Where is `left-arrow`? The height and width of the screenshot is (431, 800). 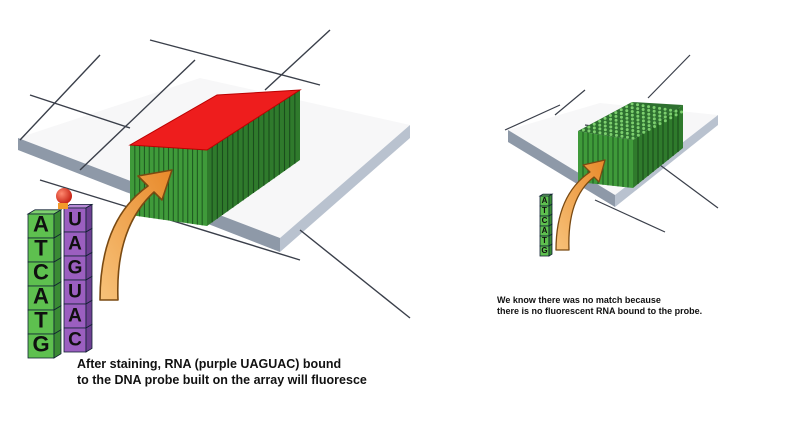 left-arrow is located at coordinates (136, 235).